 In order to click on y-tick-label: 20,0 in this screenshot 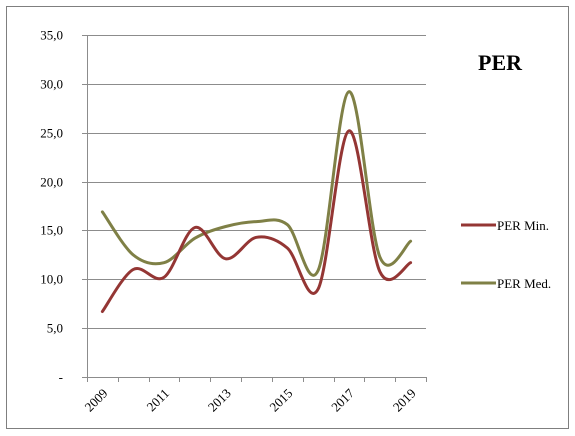, I will do `click(51, 182)`.